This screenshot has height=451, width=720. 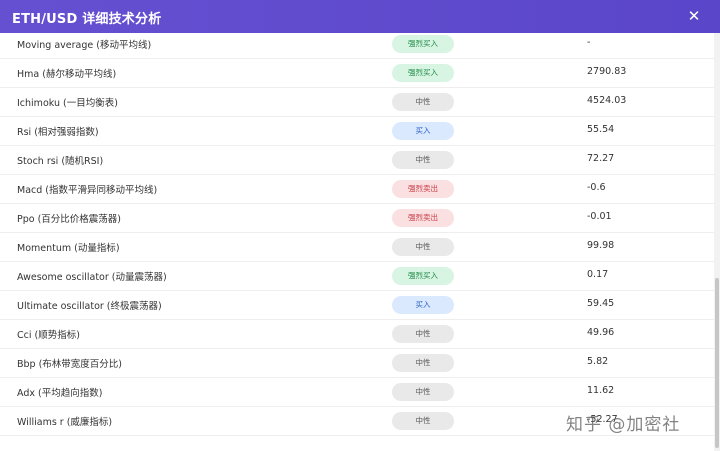 I want to click on scrollbar, so click(x=717, y=242).